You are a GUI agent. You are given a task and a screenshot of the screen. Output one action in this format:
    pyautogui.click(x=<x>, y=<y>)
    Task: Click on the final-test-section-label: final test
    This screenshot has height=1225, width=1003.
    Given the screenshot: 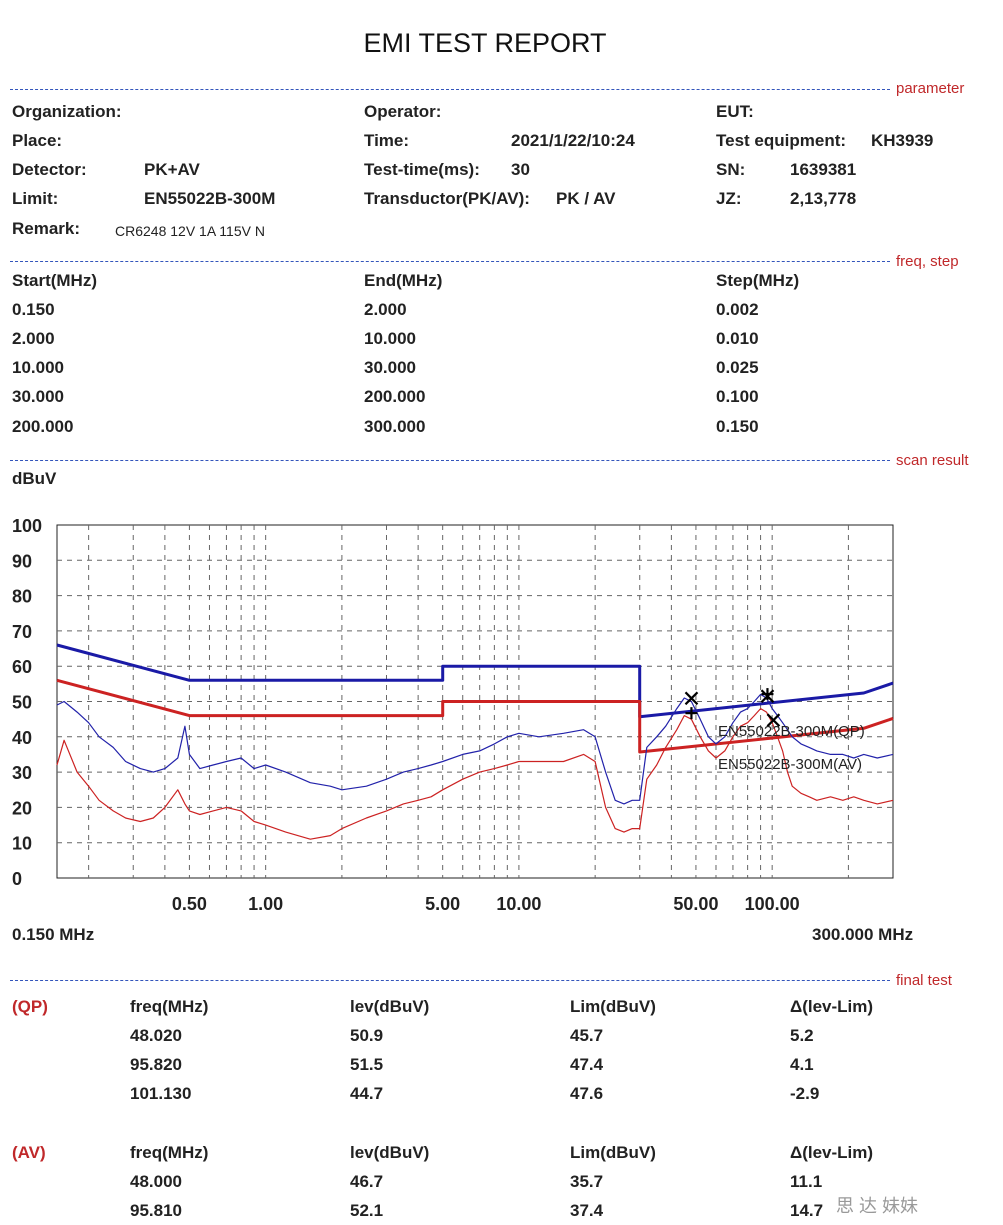 What is the action you would take?
    pyautogui.click(x=924, y=980)
    